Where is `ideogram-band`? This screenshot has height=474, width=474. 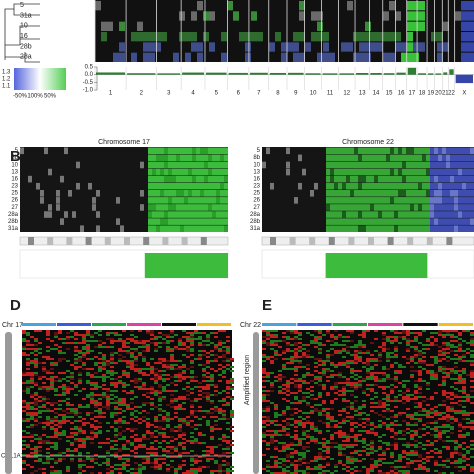 ideogram-band is located at coordinates (312, 241).